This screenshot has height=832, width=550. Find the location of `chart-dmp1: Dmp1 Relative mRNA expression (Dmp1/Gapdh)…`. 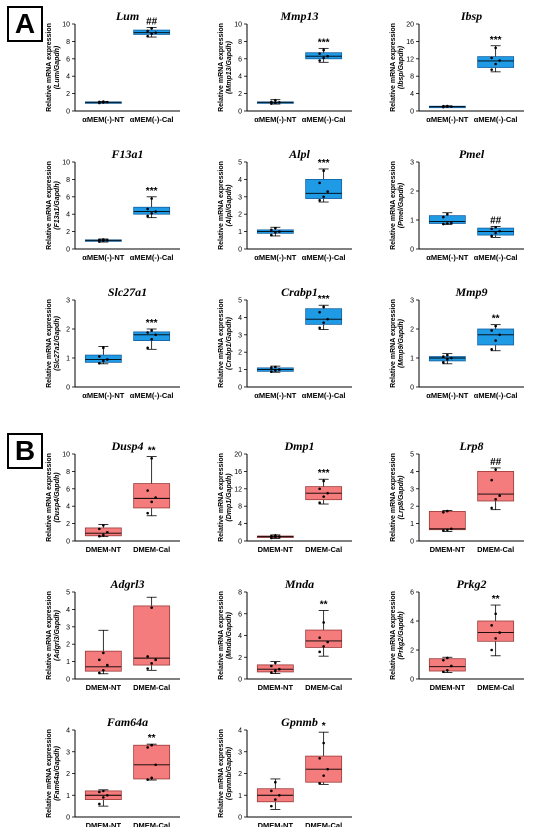

chart-dmp1: Dmp1 Relative mRNA expression (Dmp1/Gapdh)… is located at coordinates (285, 496).